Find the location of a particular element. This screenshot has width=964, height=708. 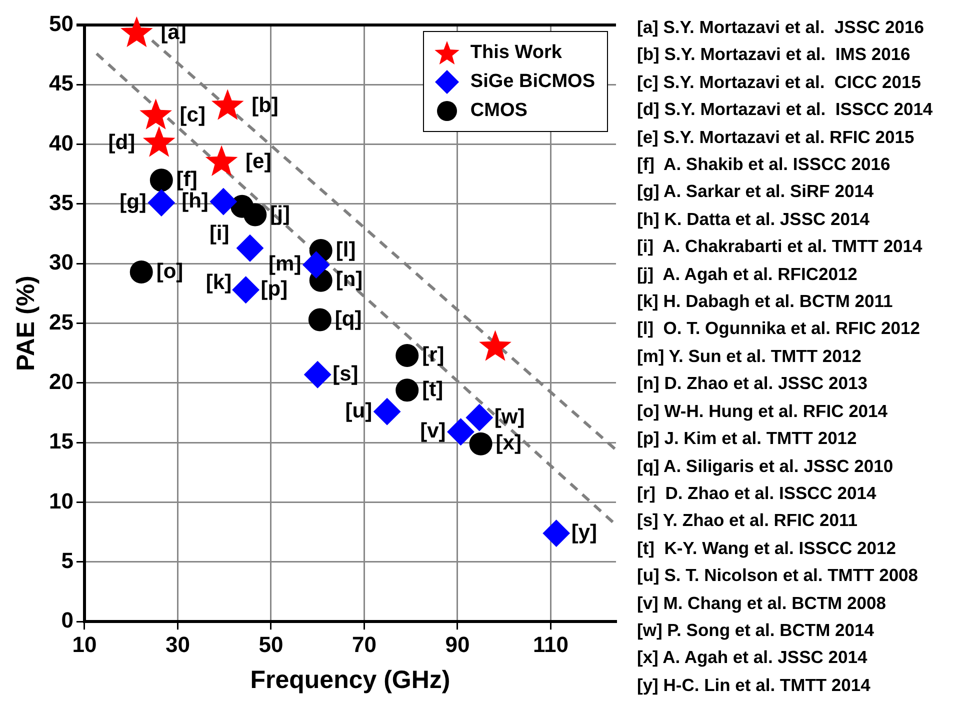

text: [g] A. Sarkar et al. SiRF 2014 is located at coordinates (756, 192).